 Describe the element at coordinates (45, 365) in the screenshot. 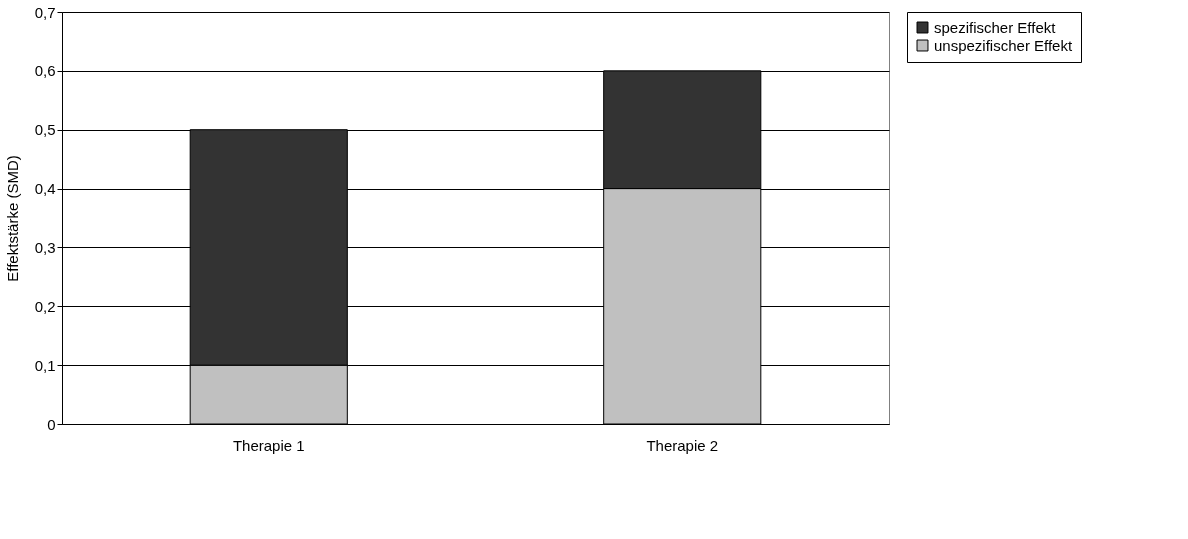

I see `y-tick-label: 0,1` at that location.